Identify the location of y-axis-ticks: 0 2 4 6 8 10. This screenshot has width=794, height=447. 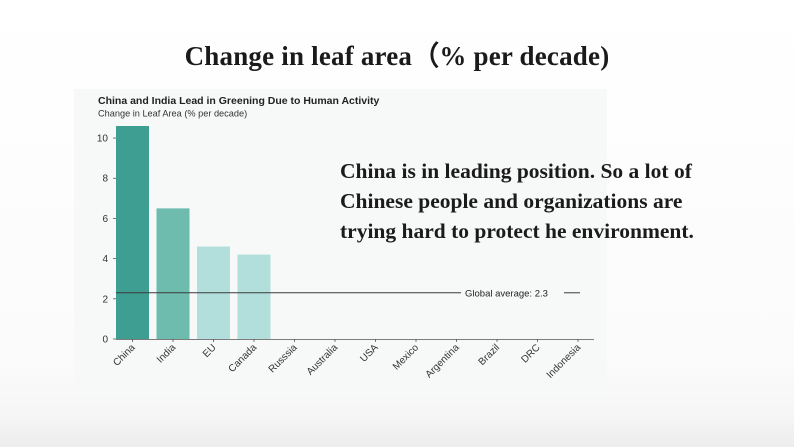
(106, 240).